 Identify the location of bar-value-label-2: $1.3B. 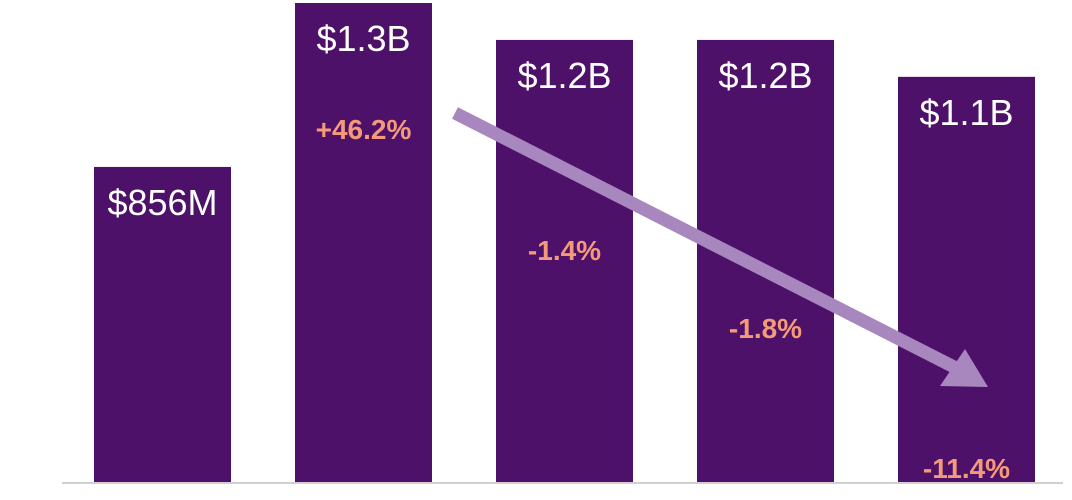
(363, 38).